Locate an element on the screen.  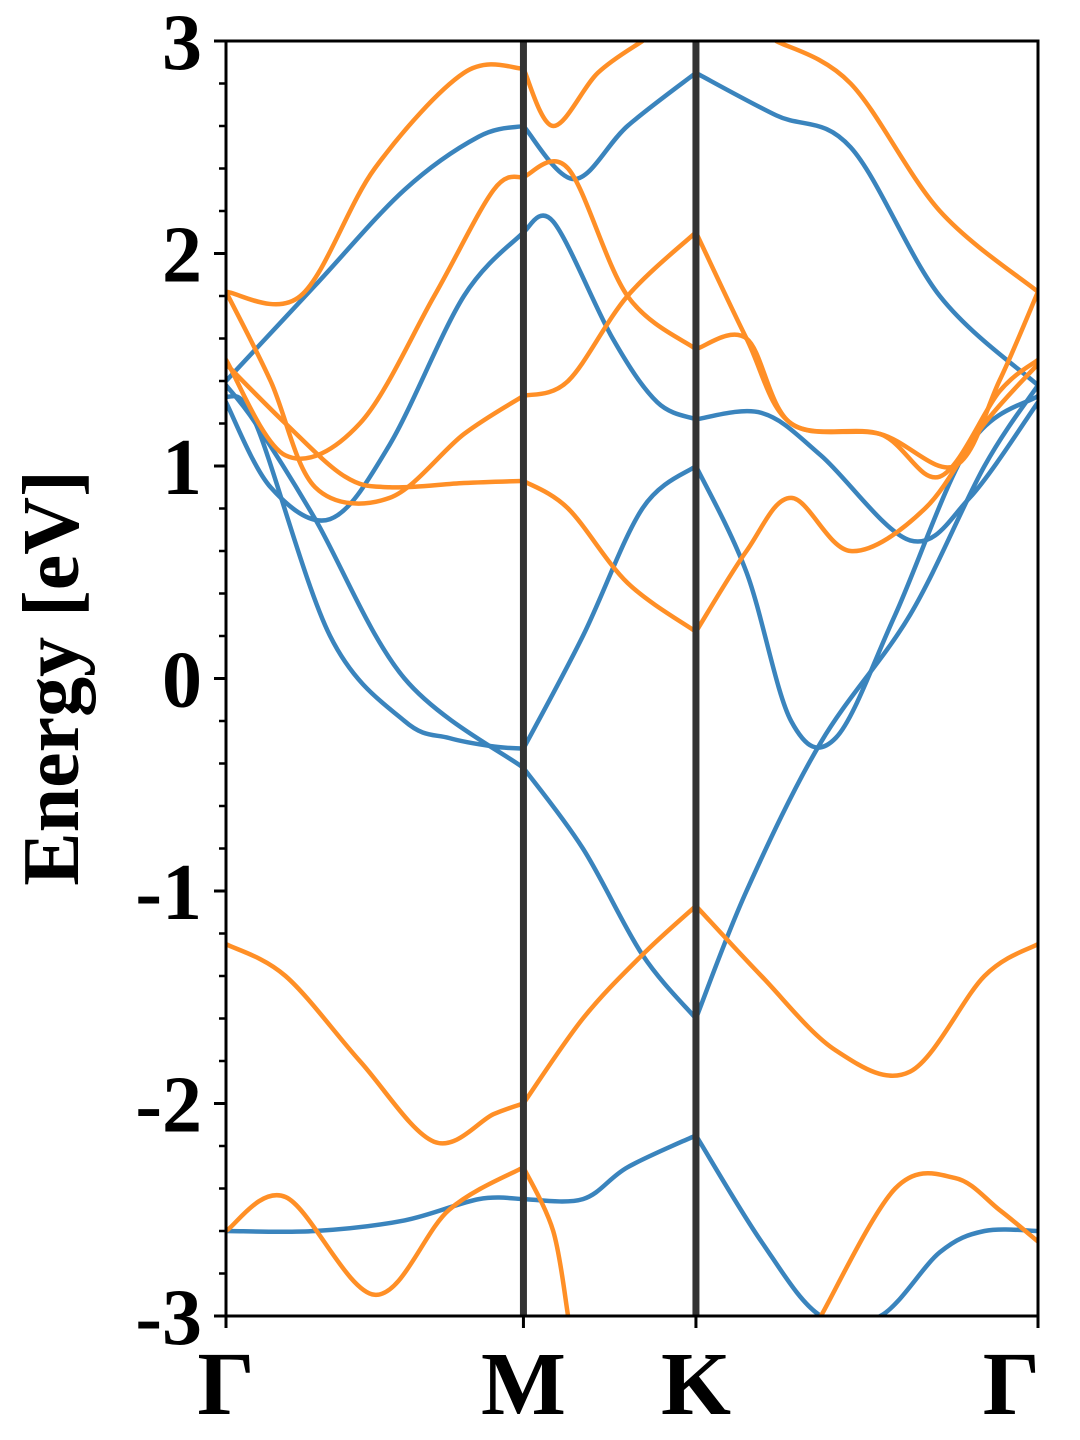
y-axis-ticks: -3 -2 -1 0 1 2 3 is located at coordinates (180, 681).